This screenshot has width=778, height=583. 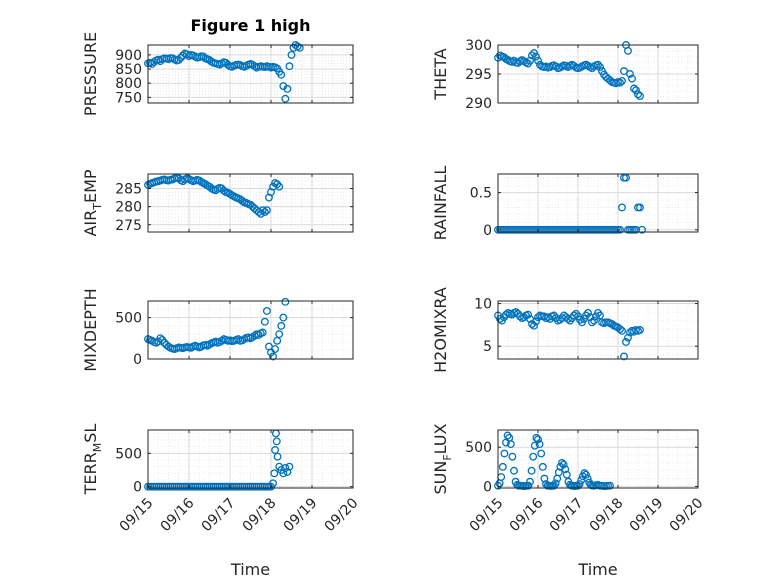 I want to click on panel-rainfall: 0 0.5 RAINFALL, so click(x=565, y=203).